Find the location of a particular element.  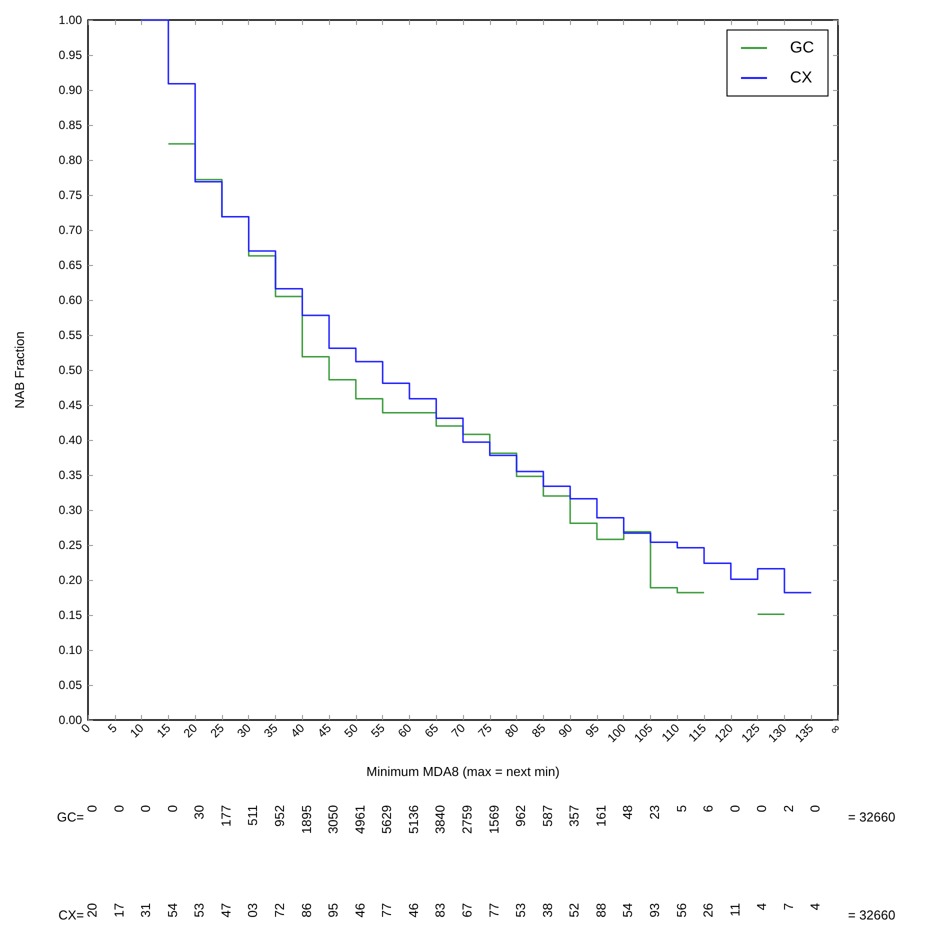

y-tick-label: 0.55 is located at coordinates (70, 335).